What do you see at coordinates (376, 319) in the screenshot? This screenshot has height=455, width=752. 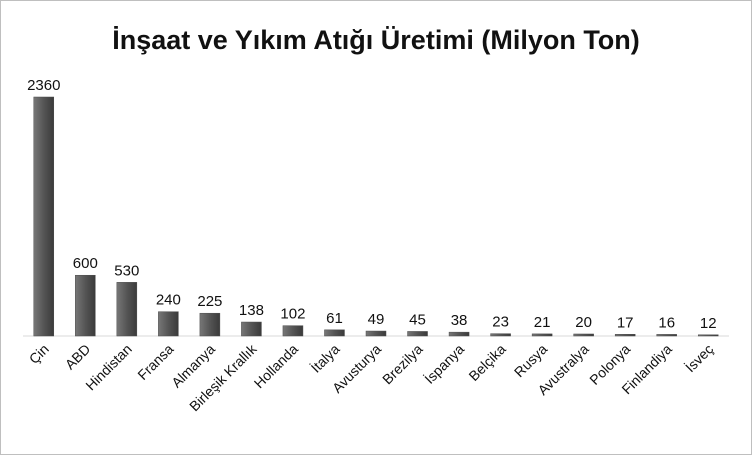 I see `data-label: 49` at bounding box center [376, 319].